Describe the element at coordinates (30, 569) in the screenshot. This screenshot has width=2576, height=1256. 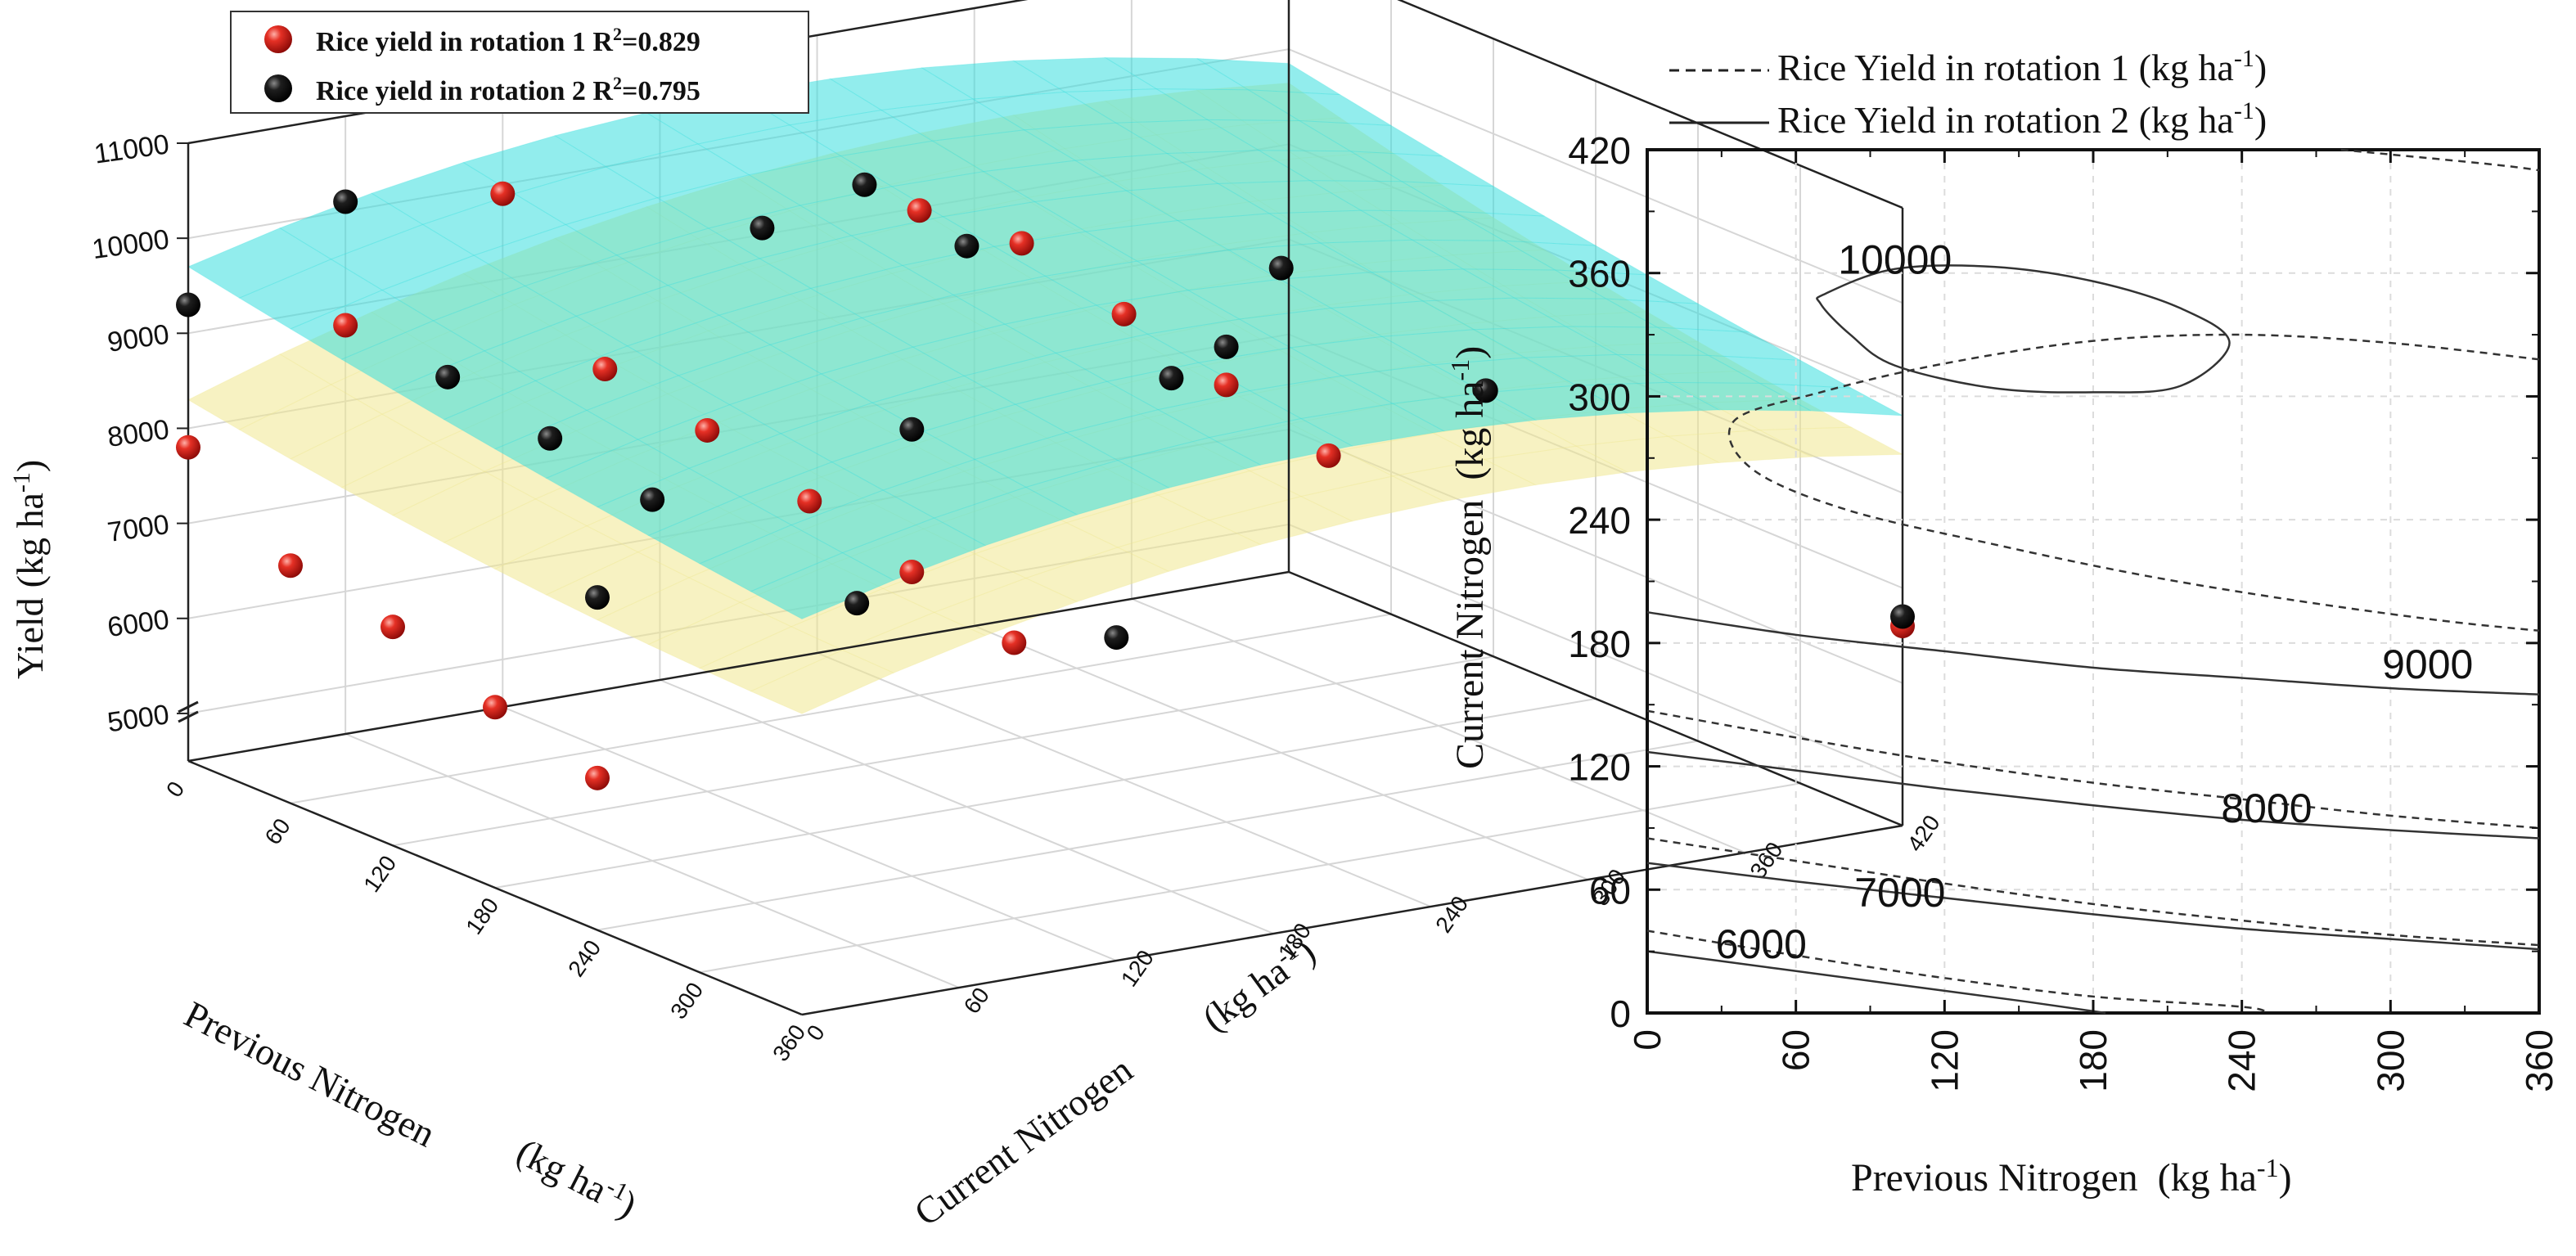
I see `z-axis-label: Yield(kg ha-1)` at that location.